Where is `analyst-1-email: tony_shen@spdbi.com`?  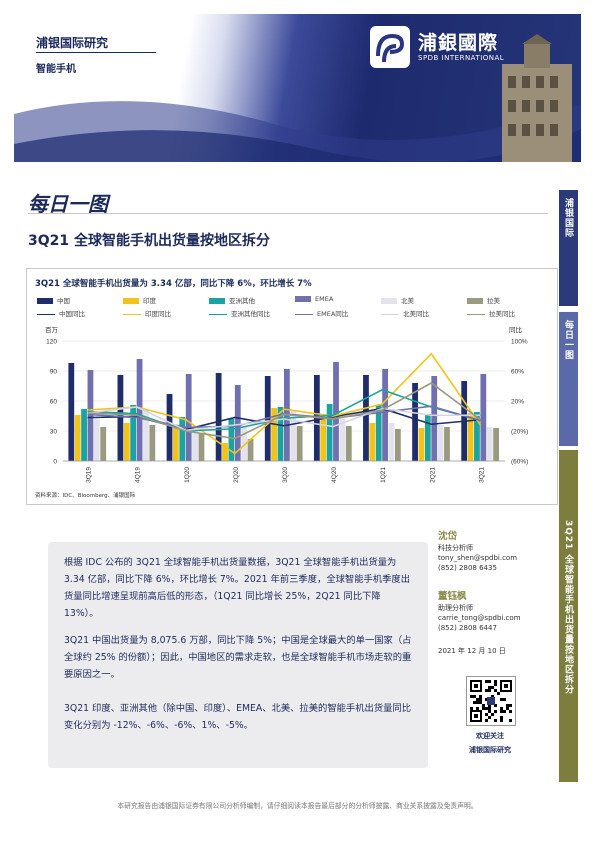 analyst-1-email: tony_shen@spdbi.com is located at coordinates (478, 558).